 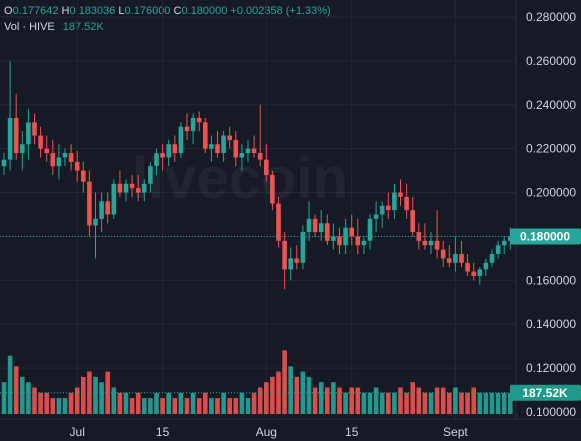 What do you see at coordinates (65, 11) in the screenshot?
I see `high-label: H` at bounding box center [65, 11].